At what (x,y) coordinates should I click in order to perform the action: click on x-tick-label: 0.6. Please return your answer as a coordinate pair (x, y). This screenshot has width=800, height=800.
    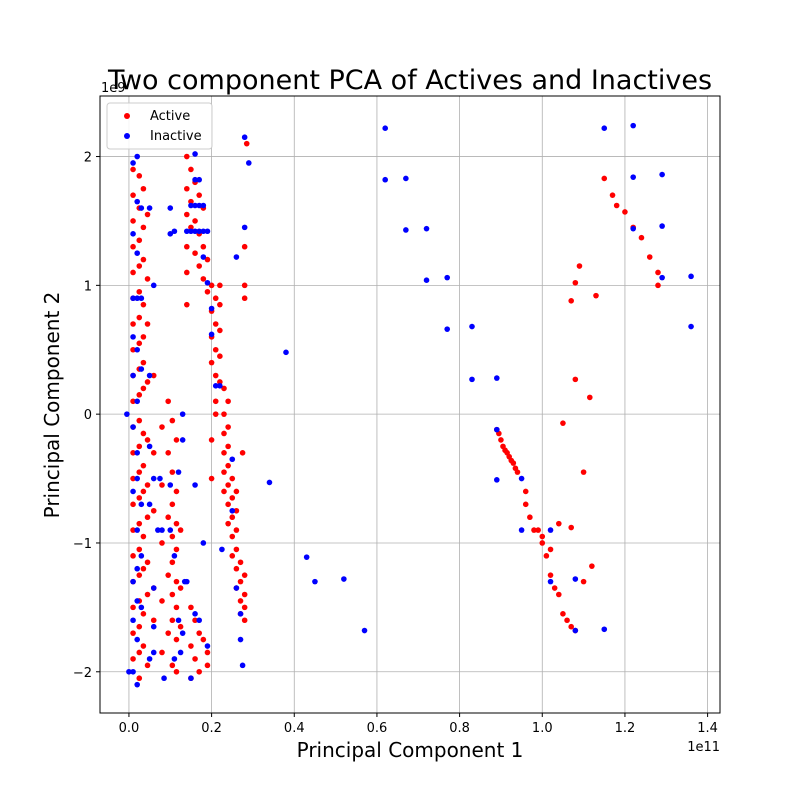
    Looking at the image, I should click on (377, 728).